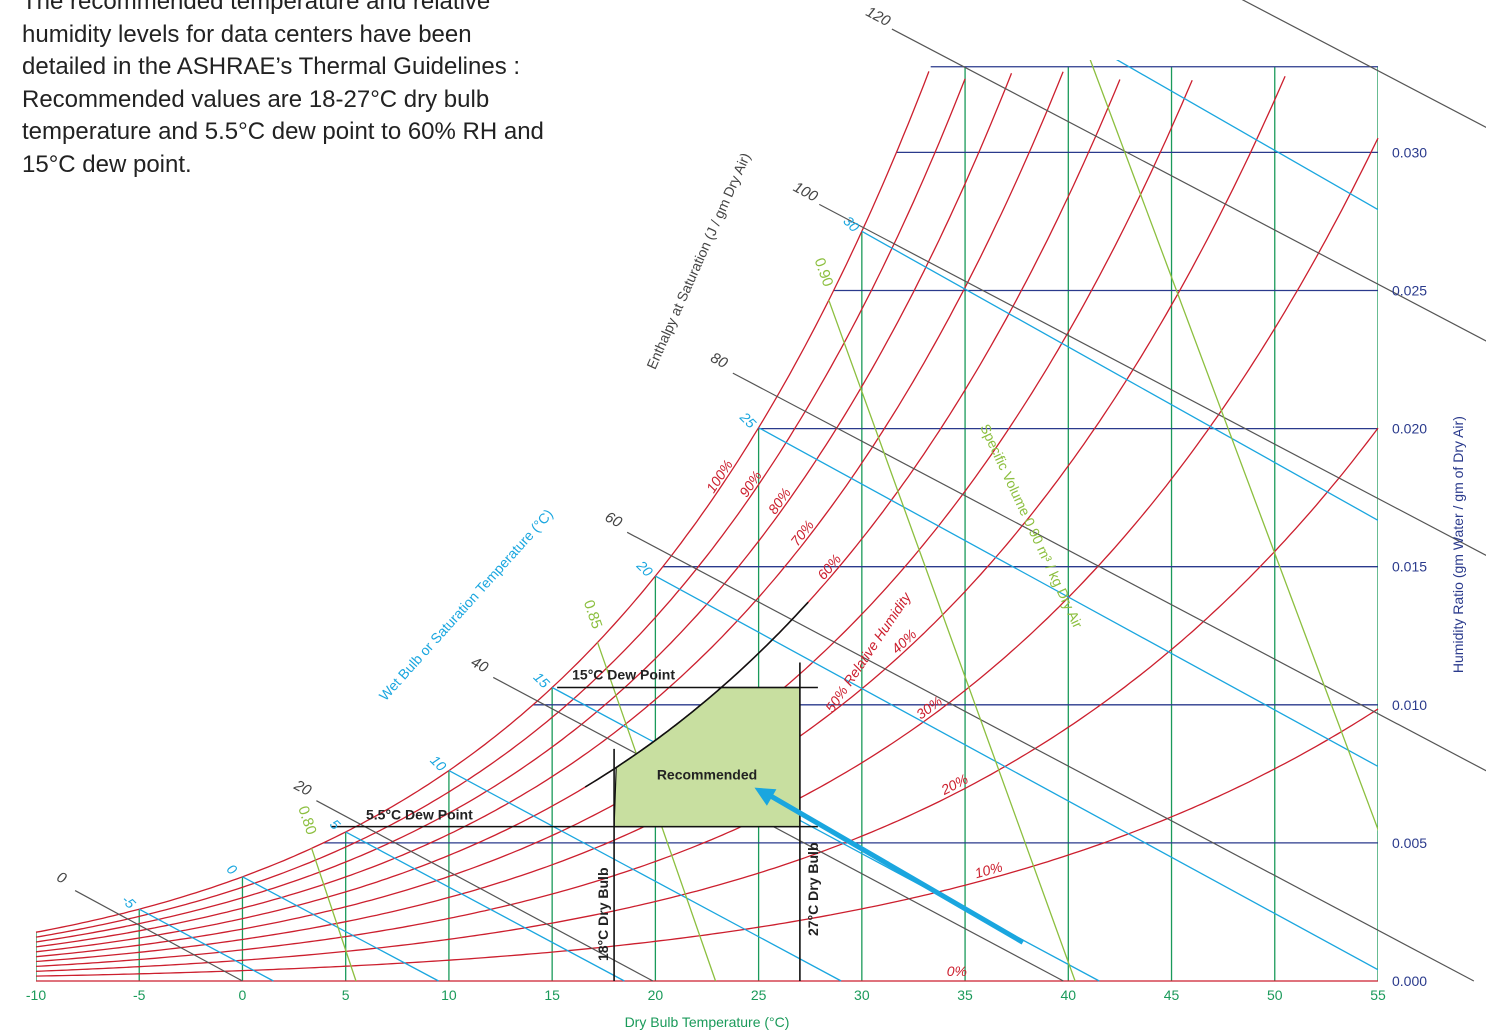 The height and width of the screenshot is (1031, 1486). What do you see at coordinates (805, 192) in the screenshot?
I see `enthalpy-label: 100` at bounding box center [805, 192].